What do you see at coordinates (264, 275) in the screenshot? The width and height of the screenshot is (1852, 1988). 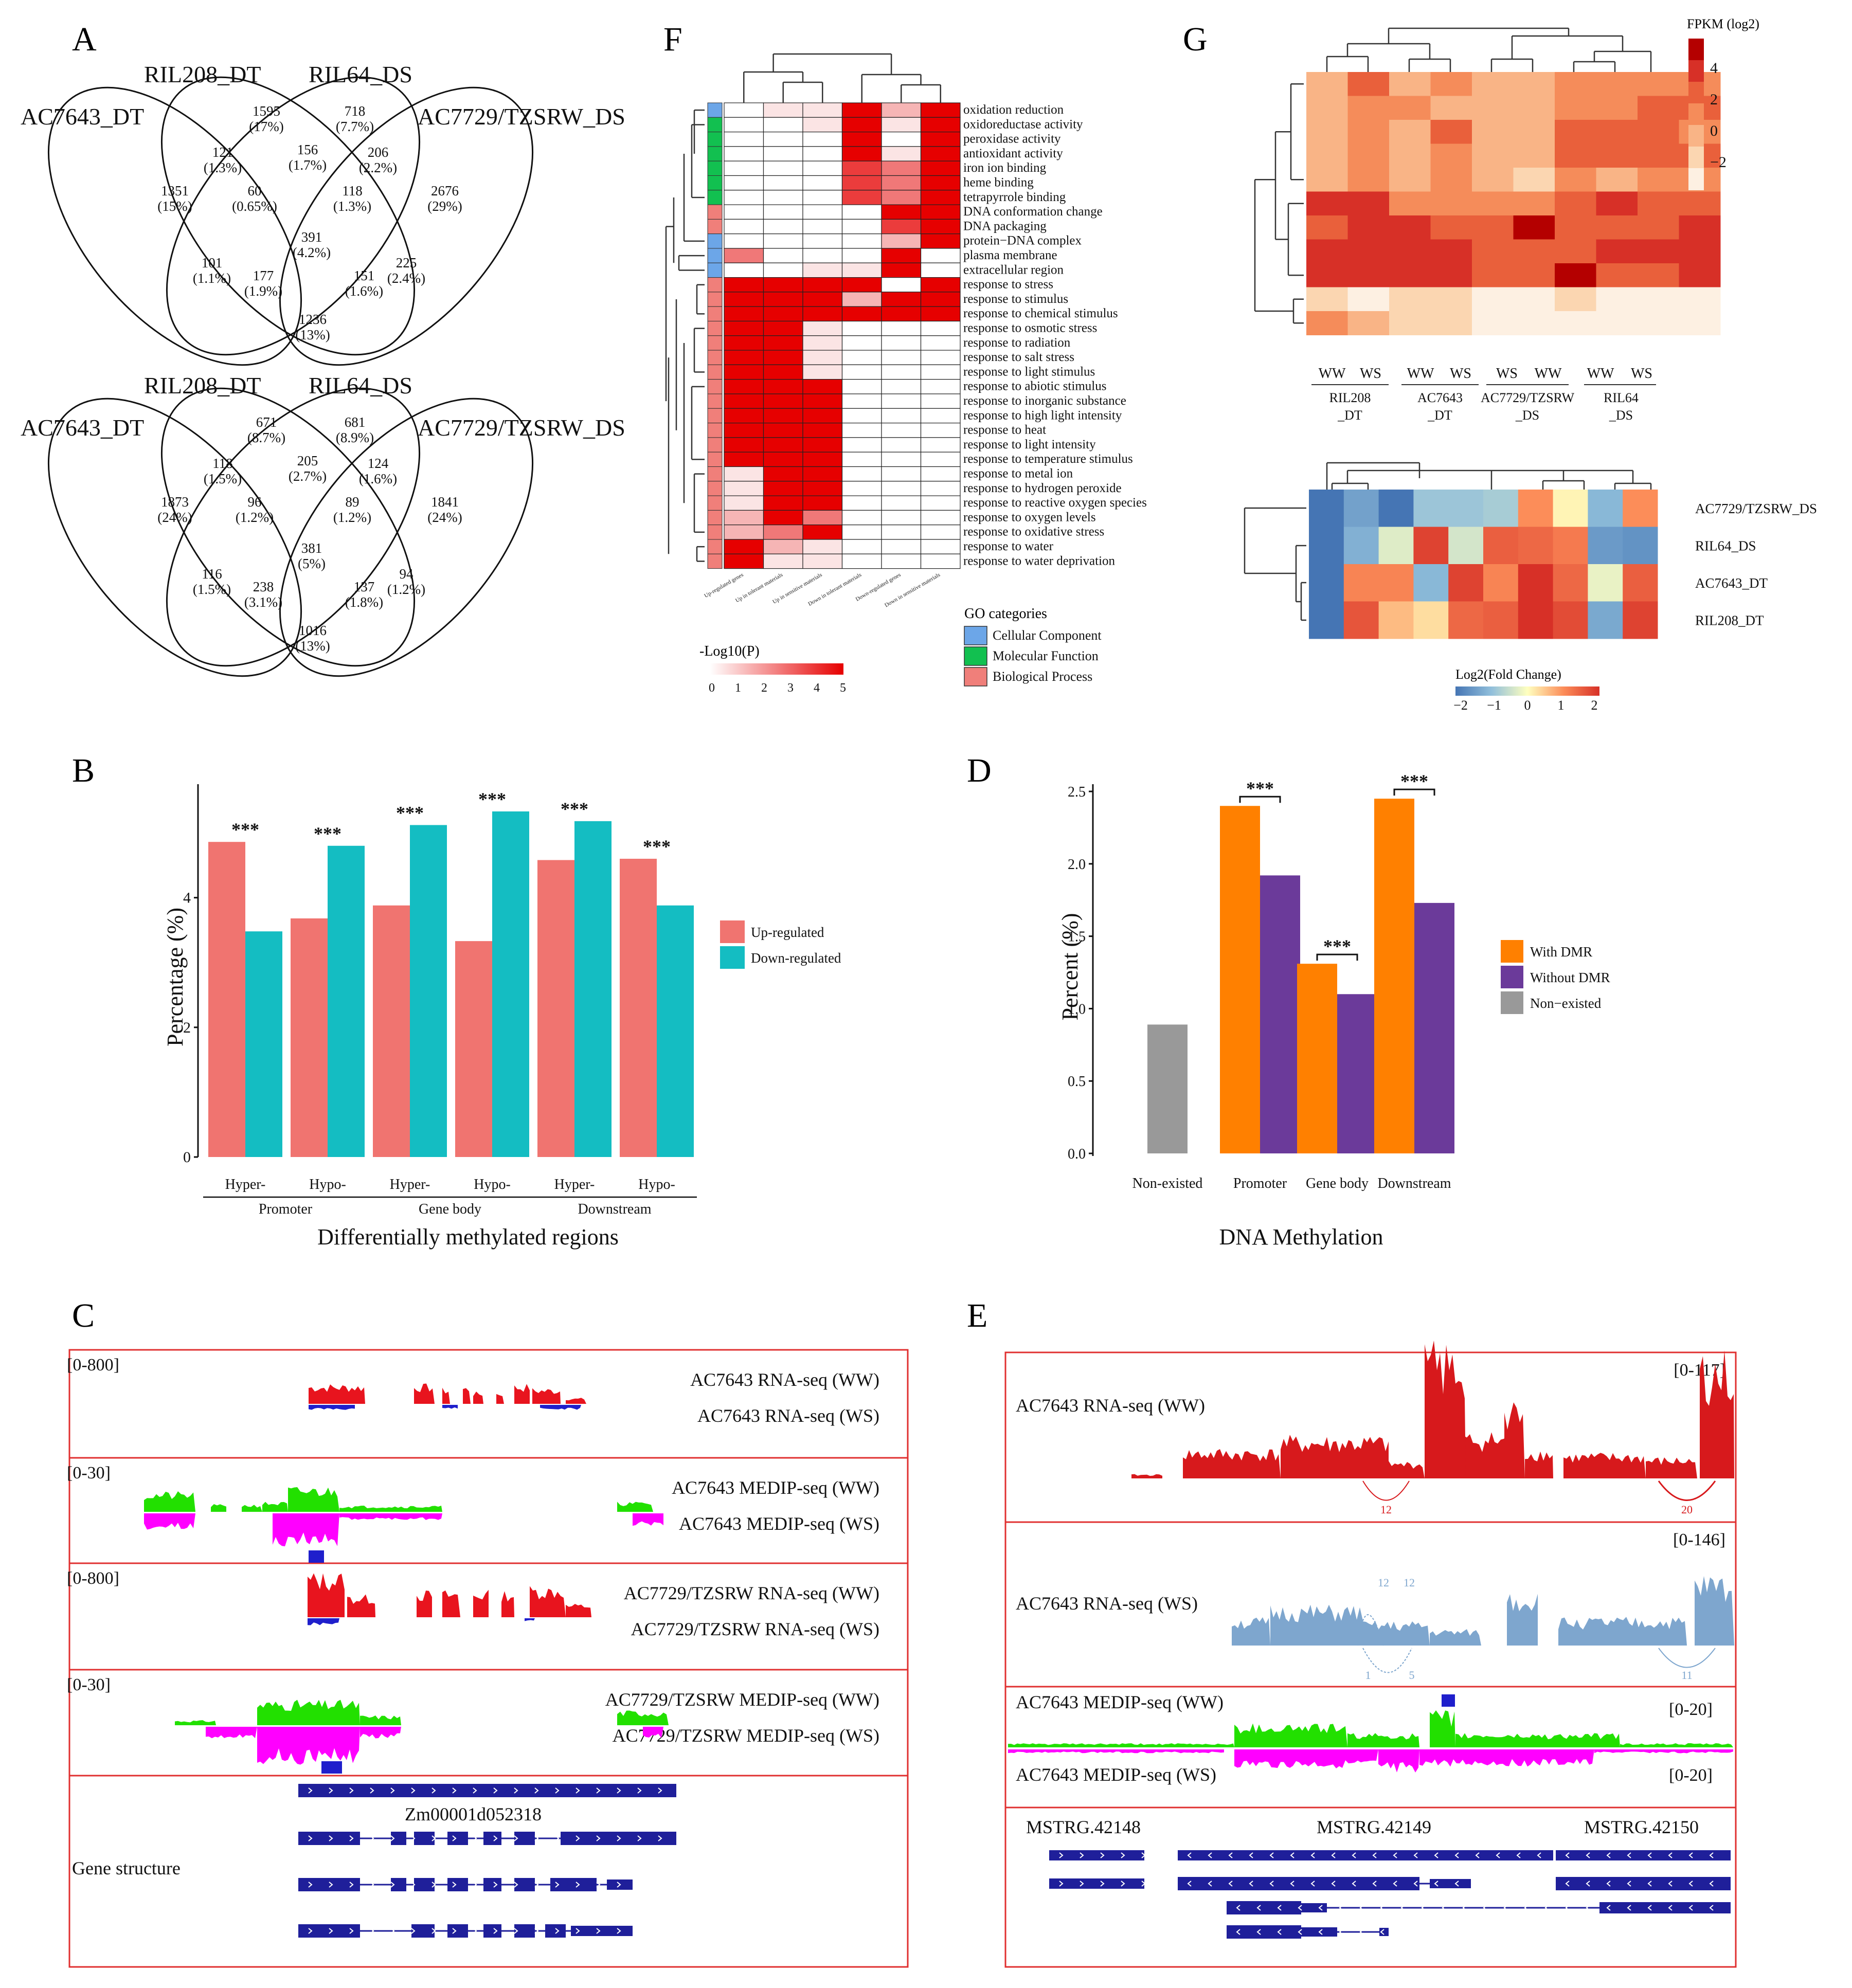 I see `venn-region-count: 177` at bounding box center [264, 275].